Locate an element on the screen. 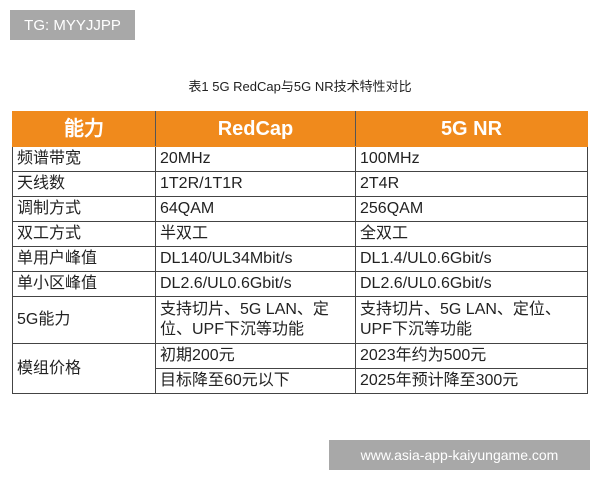 The image size is (600, 480). table-row: 目标降至60元以下 2025年预计降至300元 is located at coordinates (300, 381).